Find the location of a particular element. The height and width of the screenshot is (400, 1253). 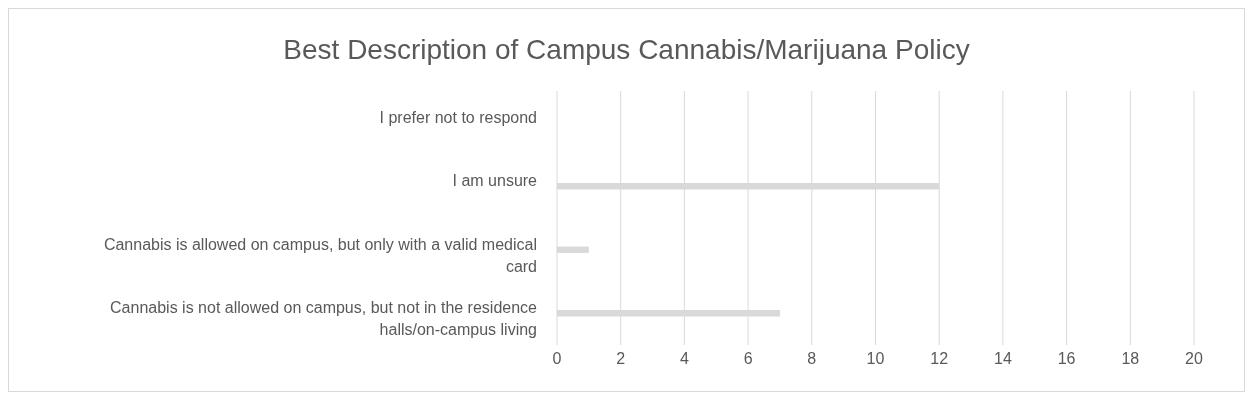

x-tick-label: 16 is located at coordinates (1066, 359).